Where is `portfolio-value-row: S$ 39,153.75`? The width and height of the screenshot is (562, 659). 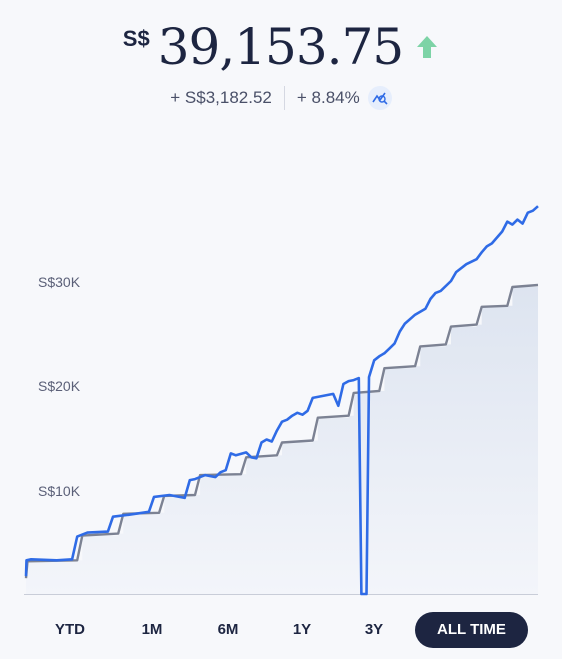 portfolio-value-row: S$ 39,153.75 is located at coordinates (281, 47).